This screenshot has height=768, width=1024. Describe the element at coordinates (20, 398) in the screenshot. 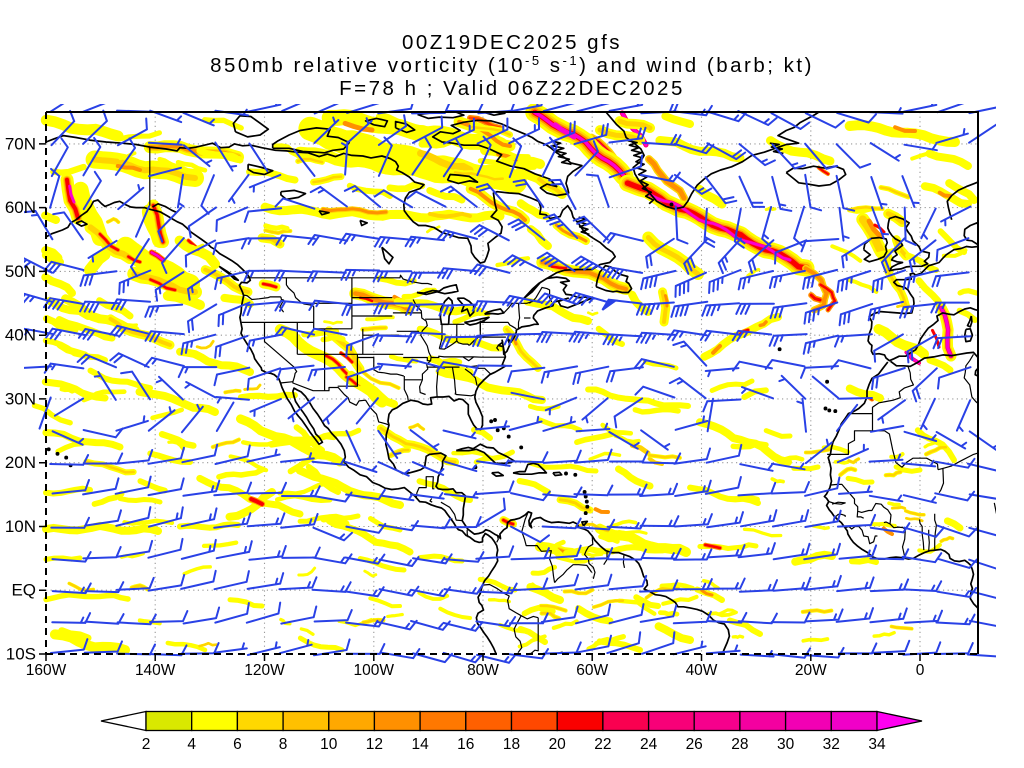

I see `svg-text: 30N` at that location.